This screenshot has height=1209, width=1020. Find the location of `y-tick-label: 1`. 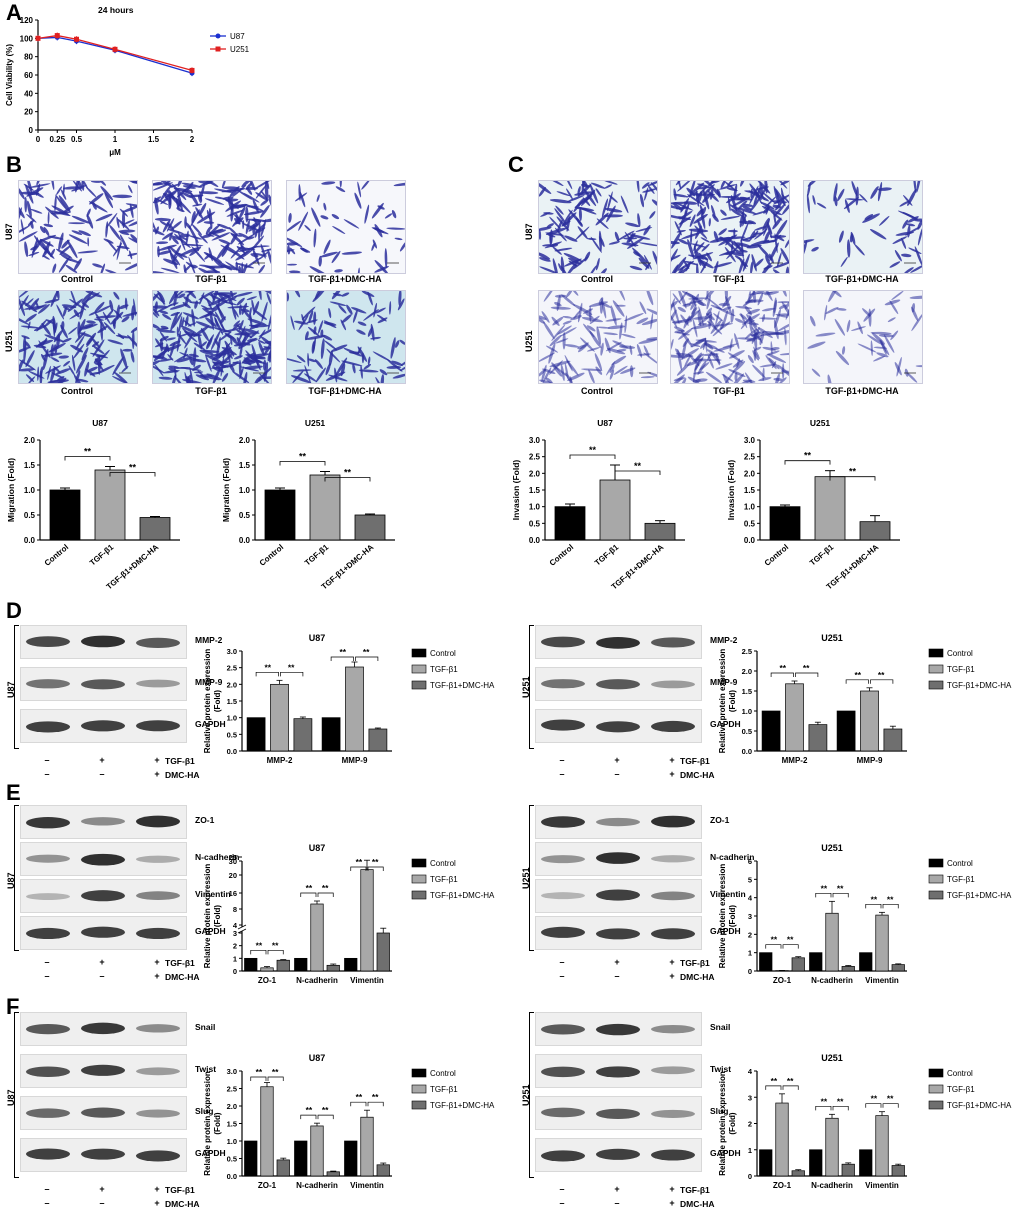

y-tick-label: 1 is located at coordinates (750, 953).